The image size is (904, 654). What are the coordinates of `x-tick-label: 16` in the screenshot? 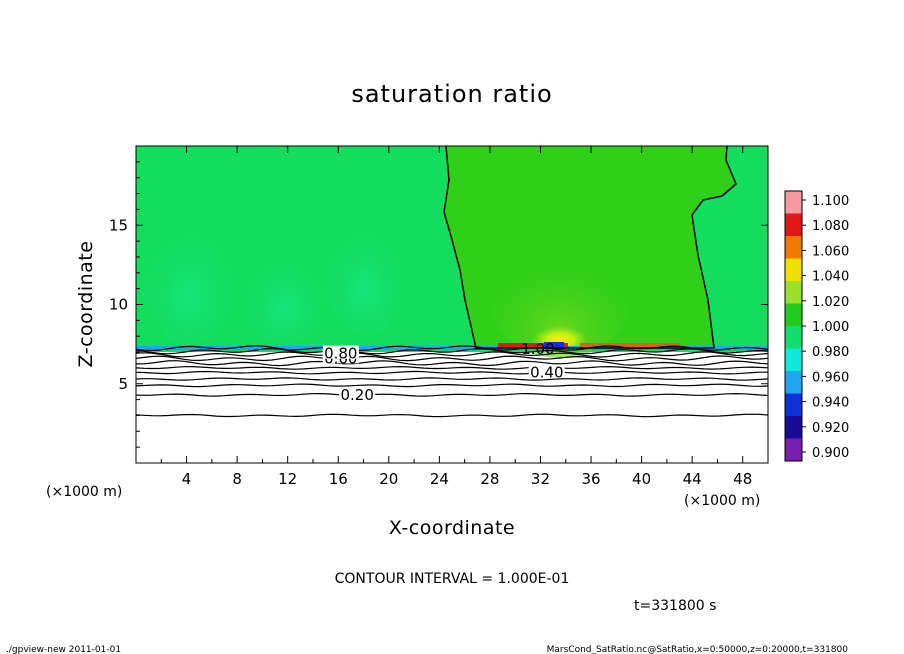 It's located at (338, 479).